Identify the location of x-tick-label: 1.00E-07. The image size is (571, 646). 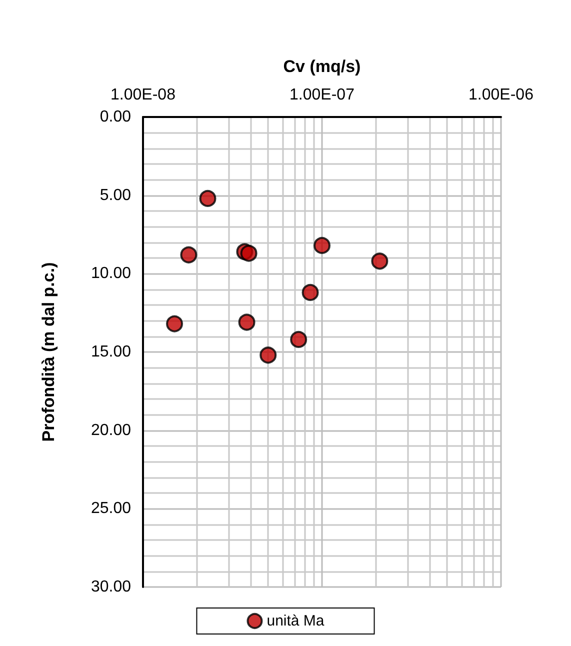
(322, 95).